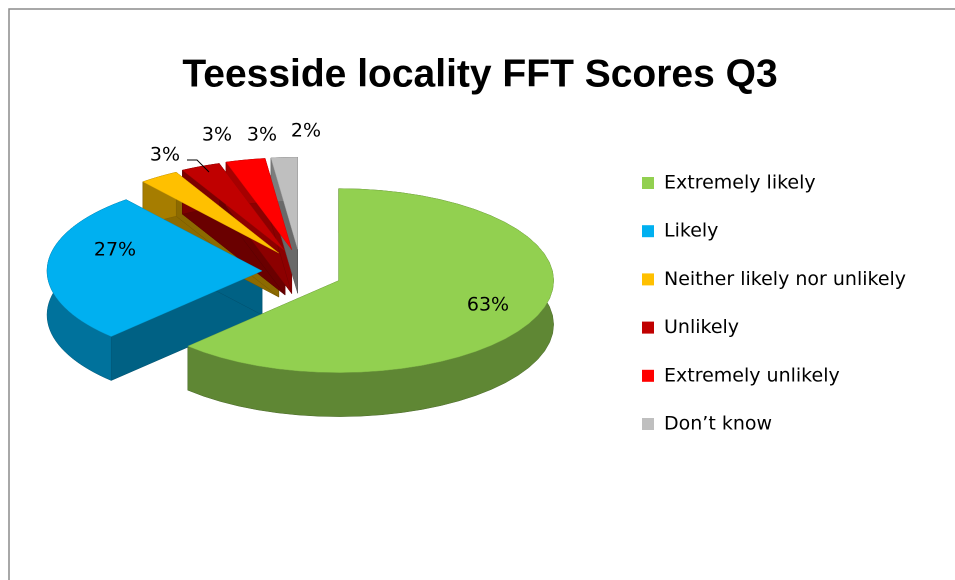 The height and width of the screenshot is (580, 955). Describe the element at coordinates (115, 250) in the screenshot. I see `data-label: 27%` at that location.